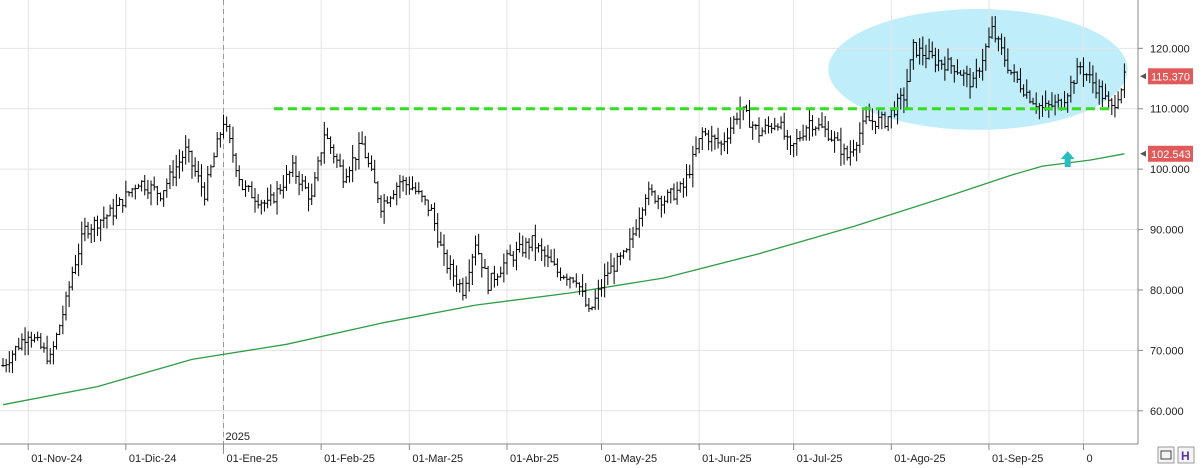 The width and height of the screenshot is (1203, 468). What do you see at coordinates (631, 459) in the screenshot?
I see `x-tick-label: 01-May-25` at bounding box center [631, 459].